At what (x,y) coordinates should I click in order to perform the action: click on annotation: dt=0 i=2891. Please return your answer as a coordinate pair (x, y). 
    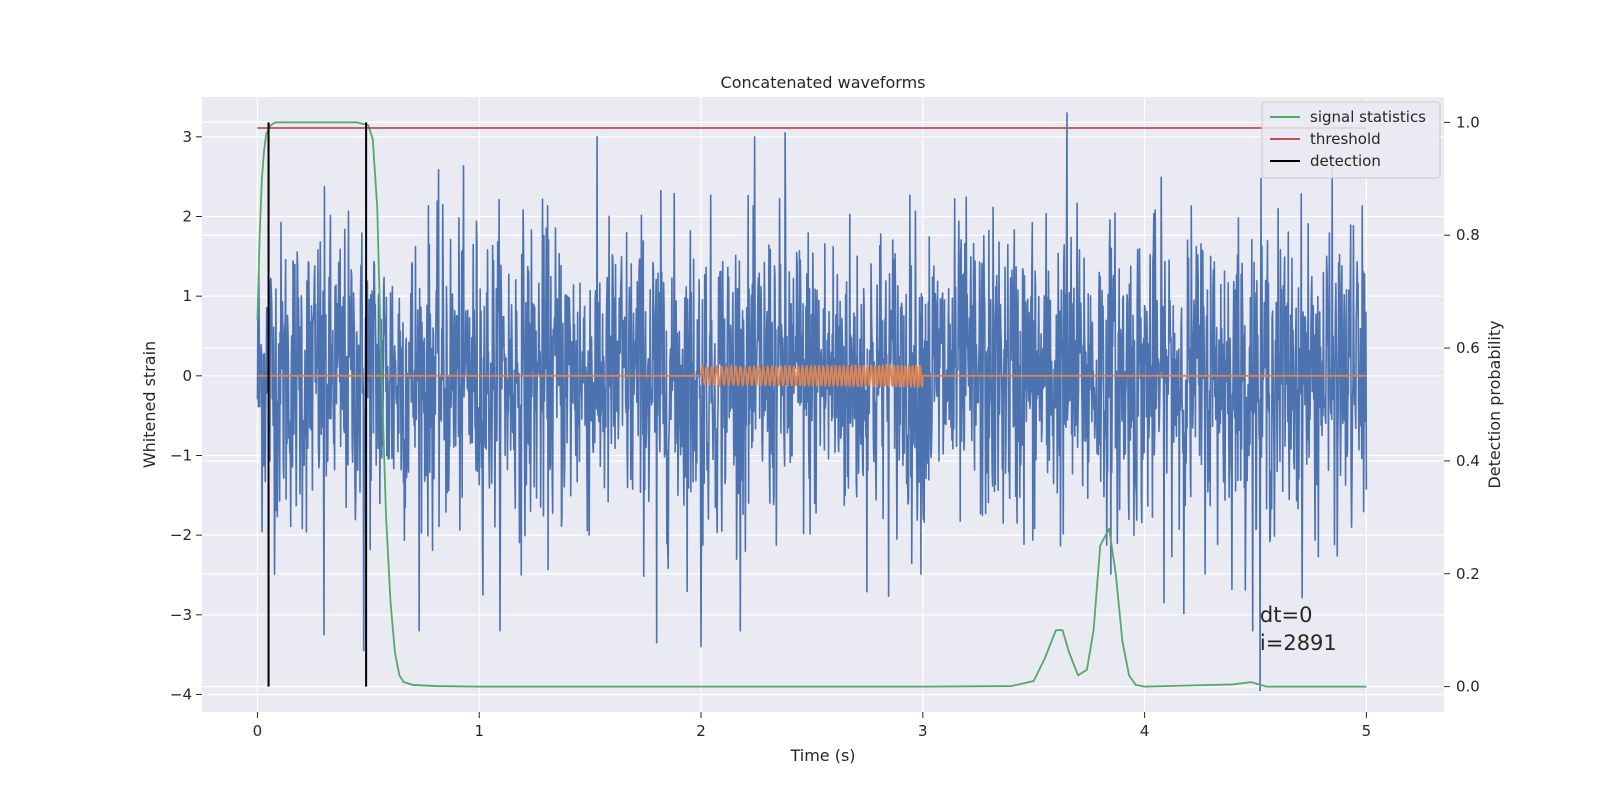
    Looking at the image, I should click on (1298, 629).